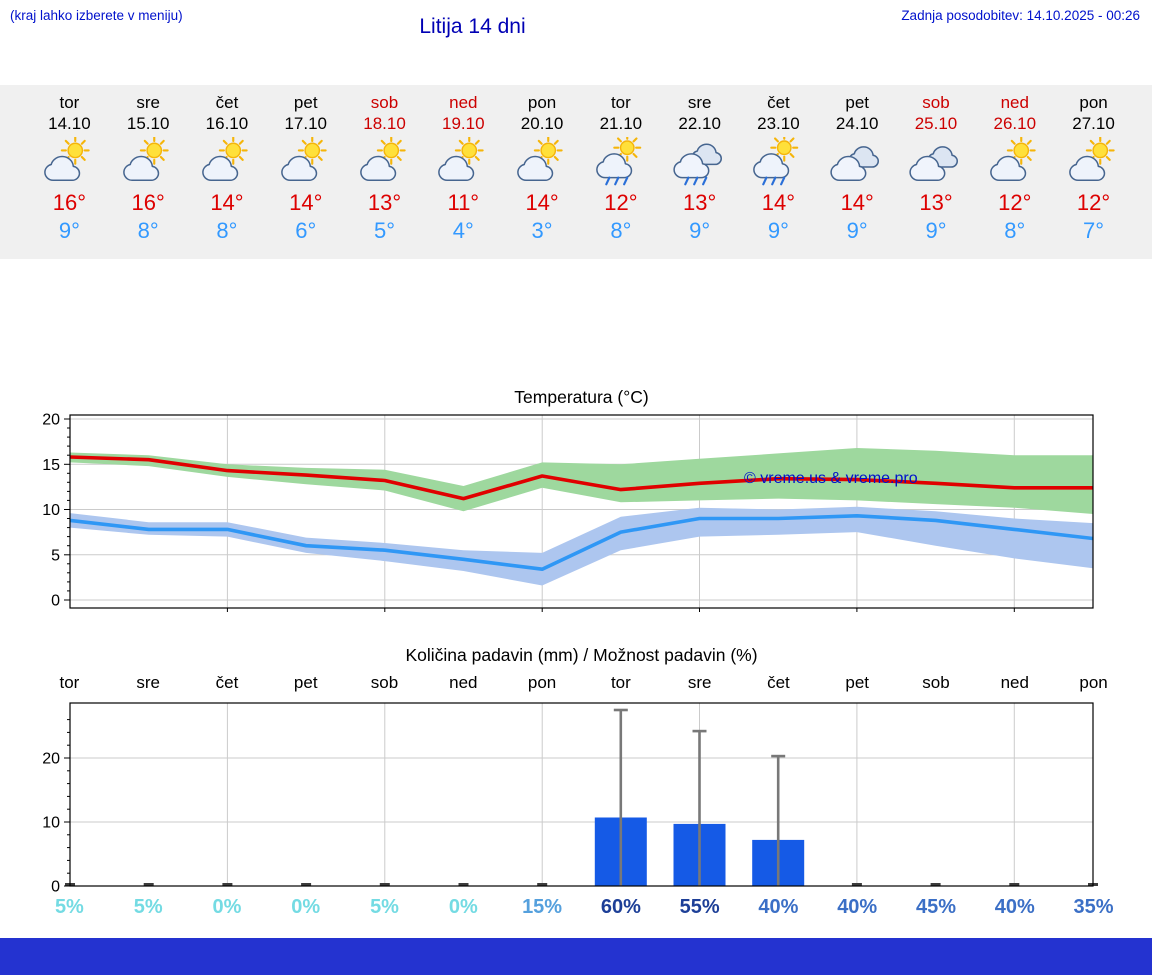  I want to click on page-title: Litija 14 dni, so click(472, 26).